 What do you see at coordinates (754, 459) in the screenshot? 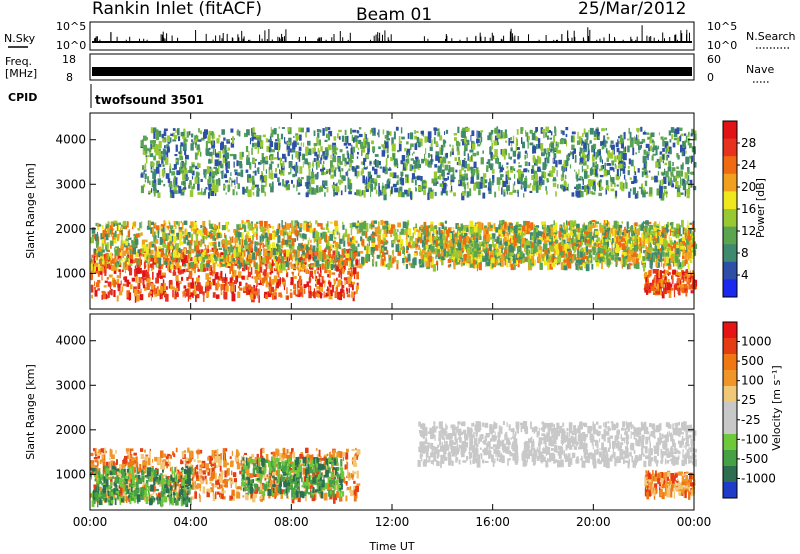
I see `velocity-colorbar-tick-label: -500` at bounding box center [754, 459].